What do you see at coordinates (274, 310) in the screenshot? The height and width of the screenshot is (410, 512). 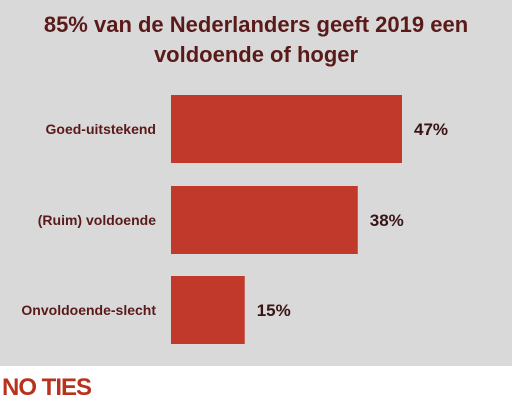 I see `value-label-2: 15%` at bounding box center [274, 310].